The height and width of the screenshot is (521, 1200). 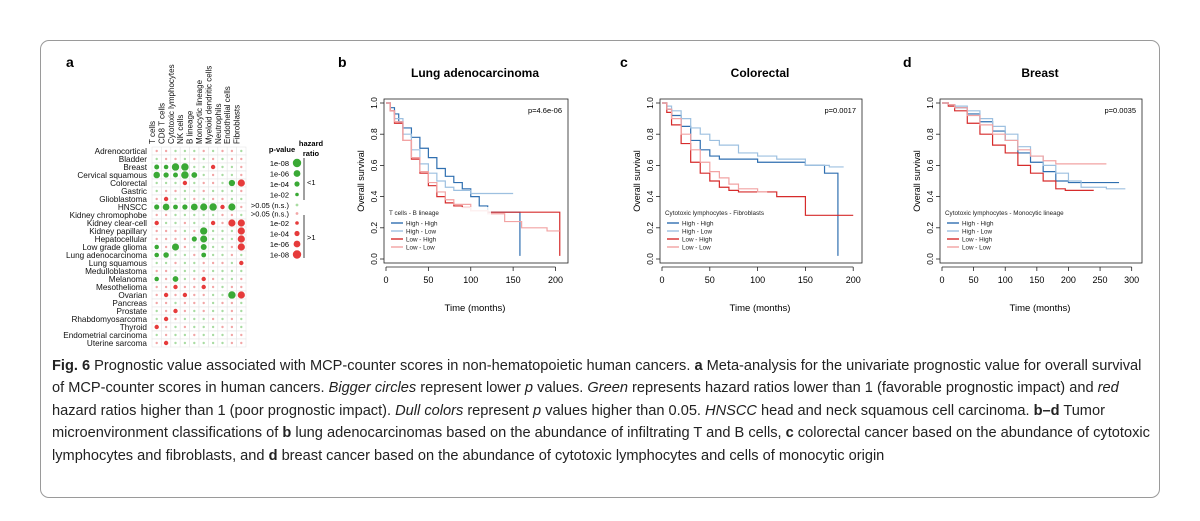 I want to click on x-axis-label: Time (months), so click(x=760, y=308).